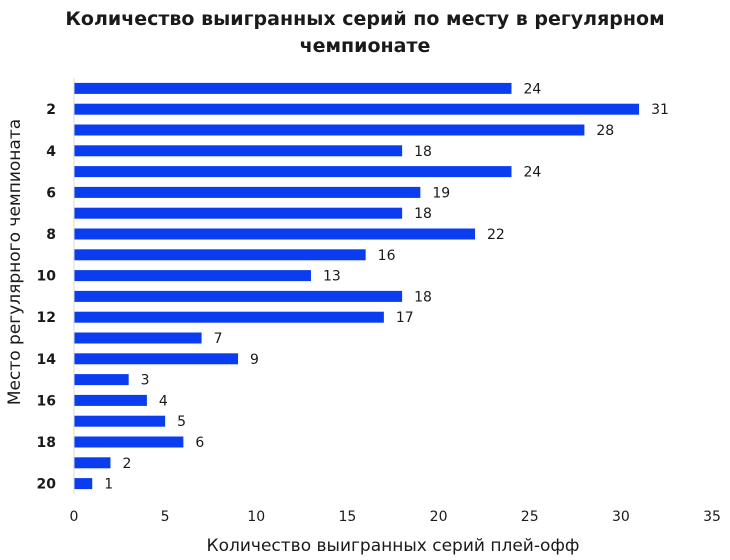 Image resolution: width=730 pixels, height=560 pixels. What do you see at coordinates (46, 318) in the screenshot?
I see `y-tick-label: 12` at bounding box center [46, 318].